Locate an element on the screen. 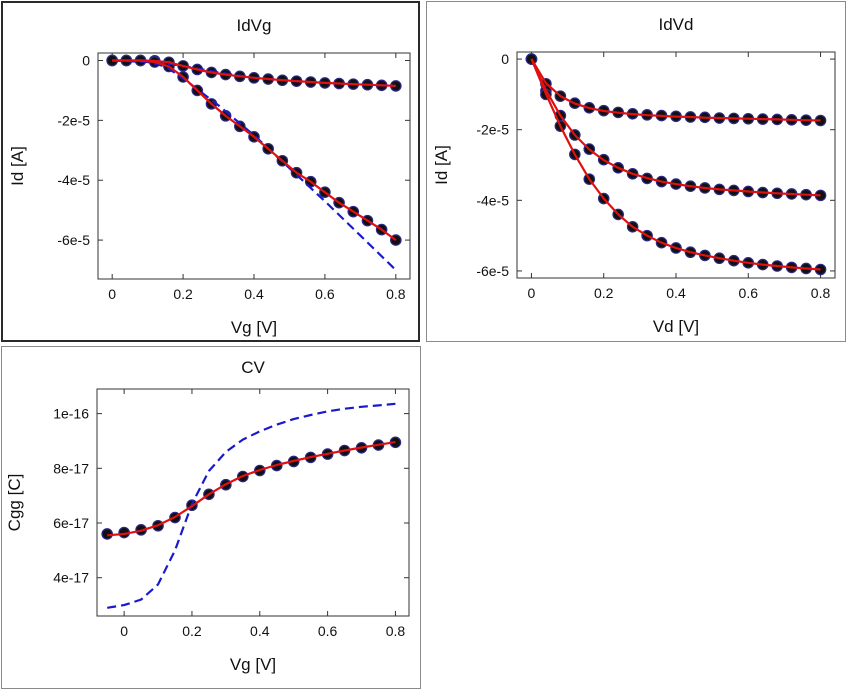  plot-area is located at coordinates (253, 502).